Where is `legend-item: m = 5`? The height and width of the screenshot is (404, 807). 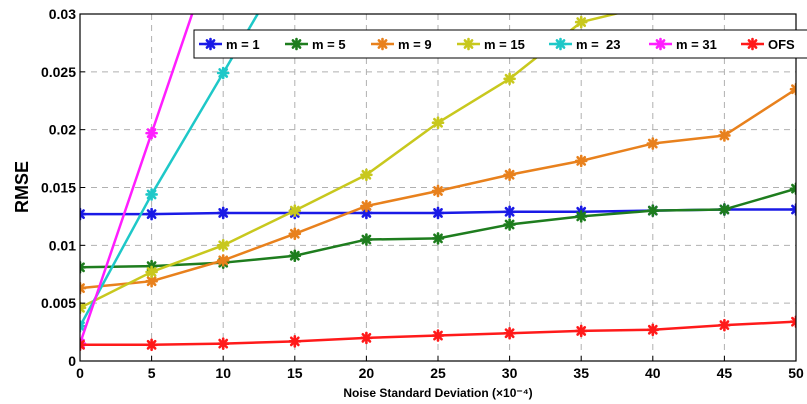 legend-item: m = 5 is located at coordinates (315, 44).